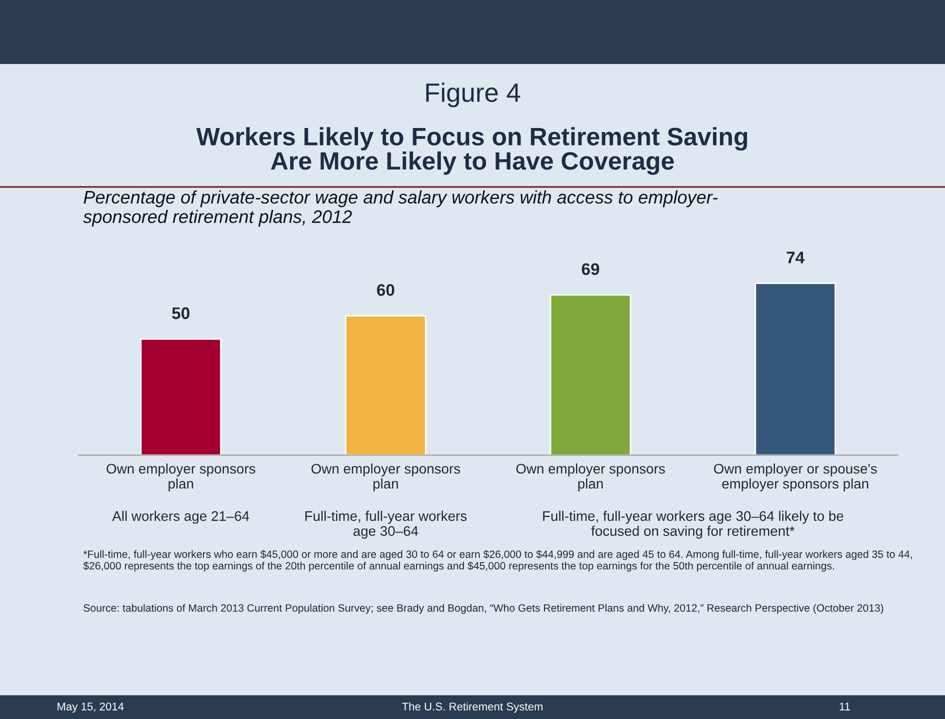  I want to click on text: Full-time, full-year workers age 30–64 likely to be focused on saving for retirement*, so click(693, 524).